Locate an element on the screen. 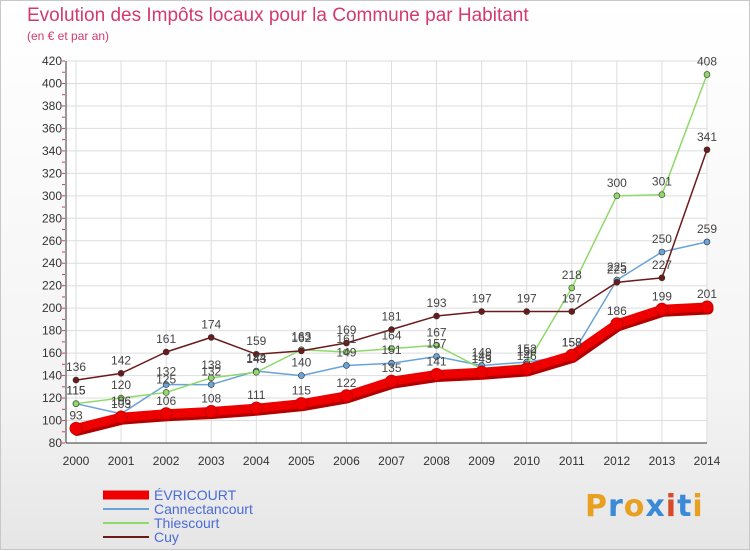  data-label: 135 is located at coordinates (391, 368).